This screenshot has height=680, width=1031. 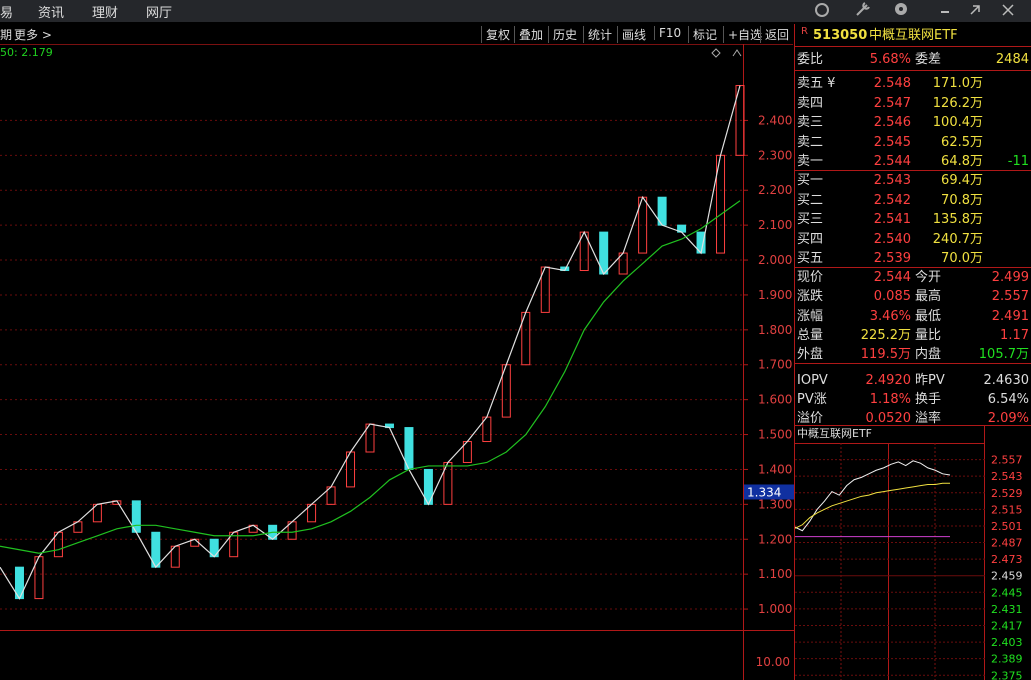 What do you see at coordinates (892, 258) in the screenshot?
I see `bid-price: 2.539` at bounding box center [892, 258].